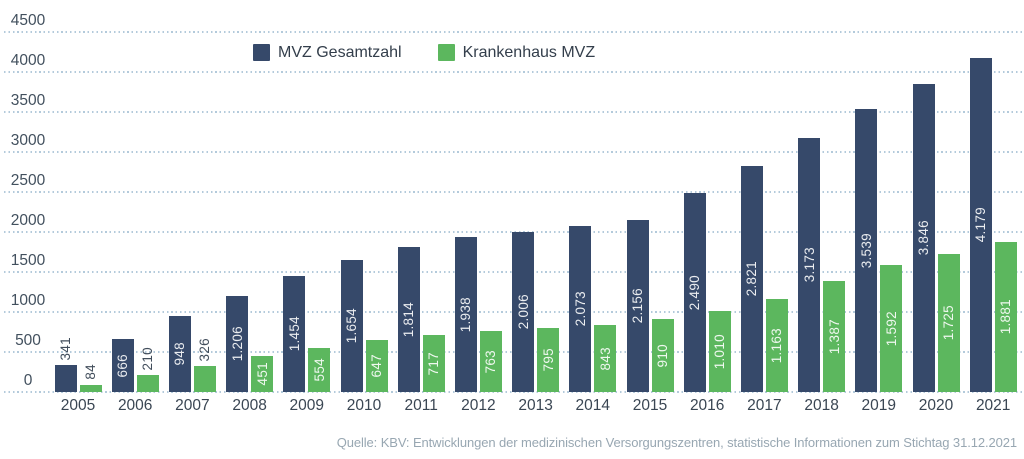  I want to click on bar-value-label-wrap: 341, so click(66, 348).